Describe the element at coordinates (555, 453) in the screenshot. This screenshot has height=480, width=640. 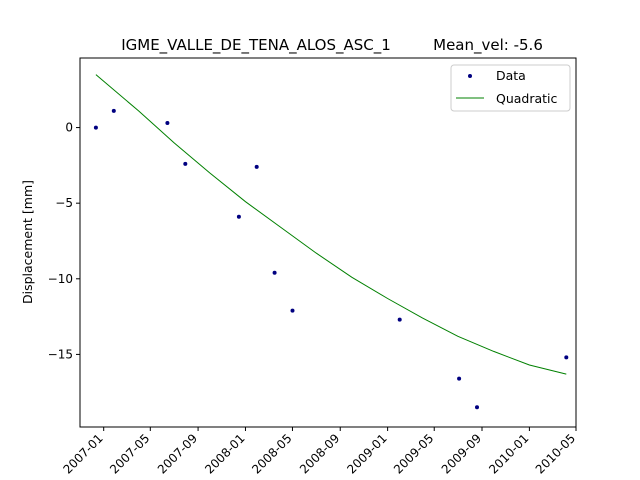
I see `x-tick-label: 2010-05` at that location.